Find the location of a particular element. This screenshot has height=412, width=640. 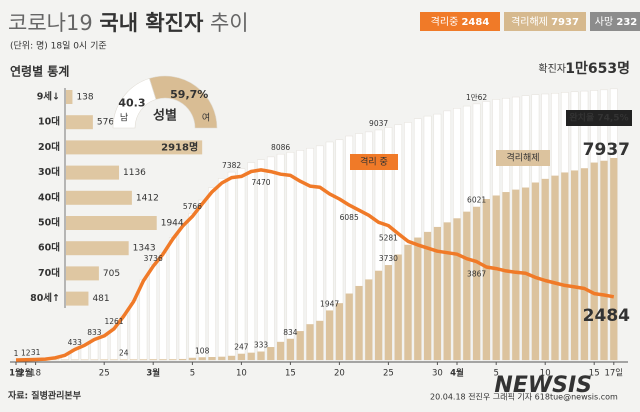

age-value-label: 1412 is located at coordinates (147, 198).